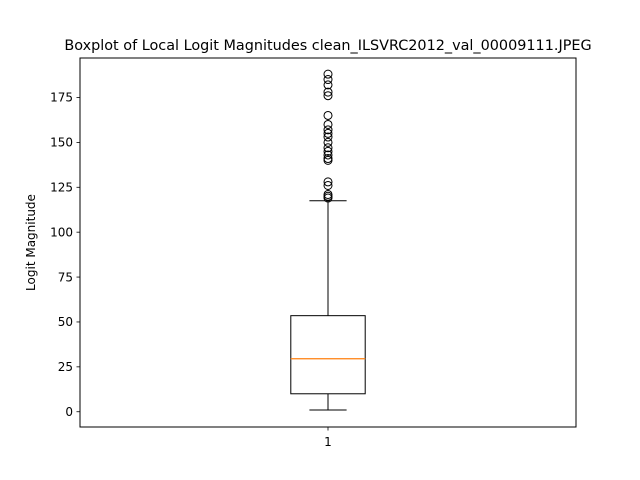 The height and width of the screenshot is (480, 640). Describe the element at coordinates (31, 242) in the screenshot. I see `y-axis-label: Logit Magnitude` at that location.